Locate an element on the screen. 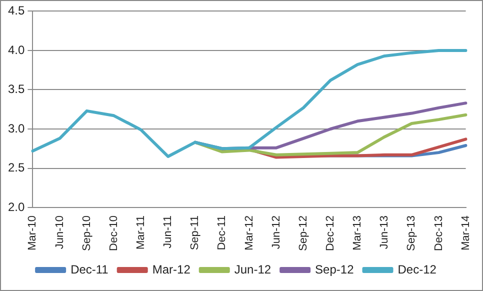 This screenshot has width=483, height=291. y-tick-label: 3.0 is located at coordinates (16, 128).